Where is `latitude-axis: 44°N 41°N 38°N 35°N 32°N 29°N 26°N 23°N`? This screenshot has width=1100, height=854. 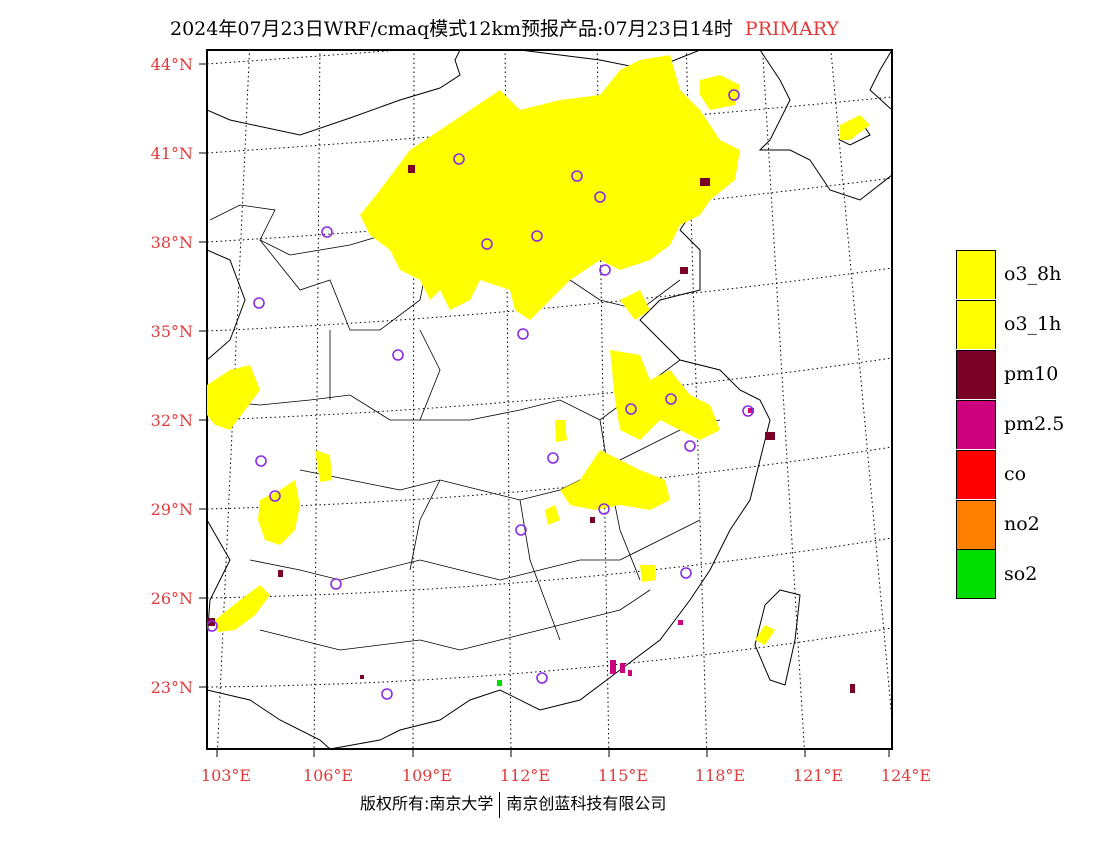 latitude-axis: 44°N 41°N 38°N 35°N 32°N 29°N 26°N 23°N is located at coordinates (179, 376).